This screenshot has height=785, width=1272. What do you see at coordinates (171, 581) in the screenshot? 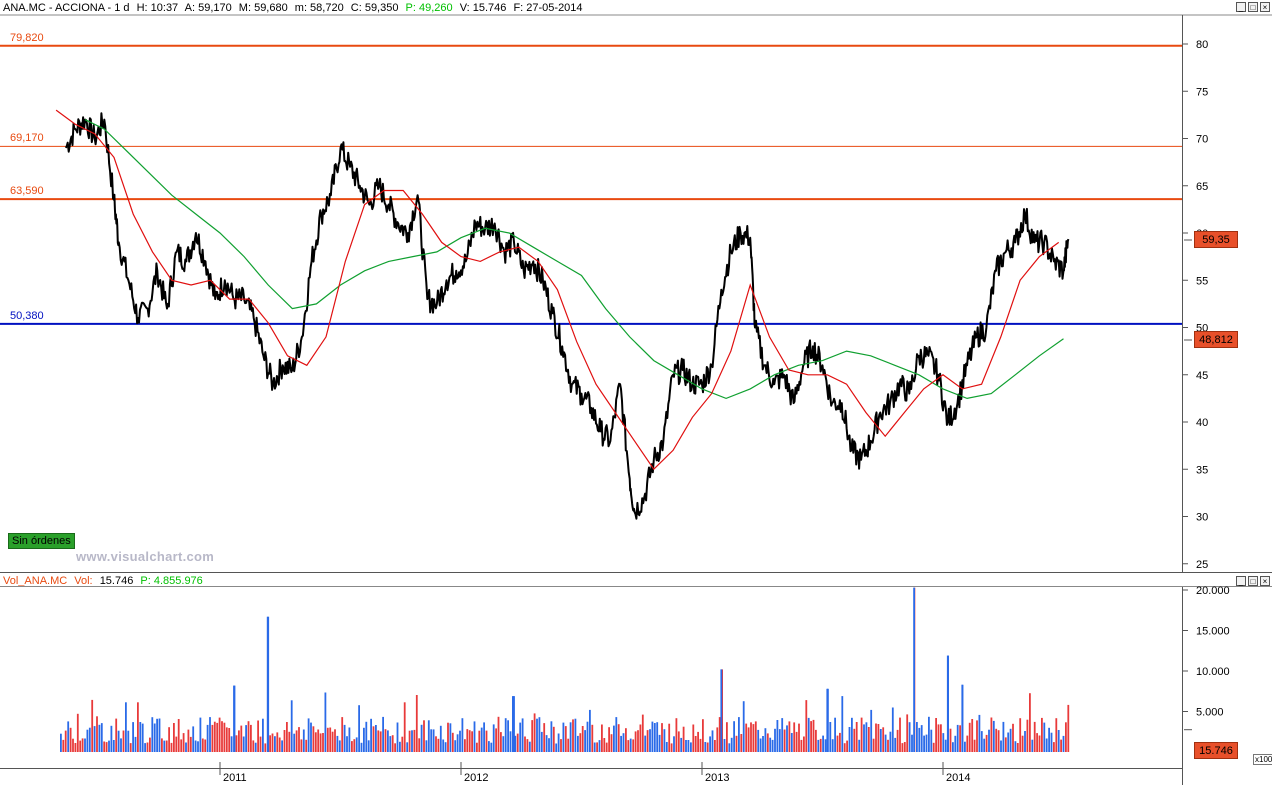
I see `volume-total: P: 4.855.976` at bounding box center [171, 581].